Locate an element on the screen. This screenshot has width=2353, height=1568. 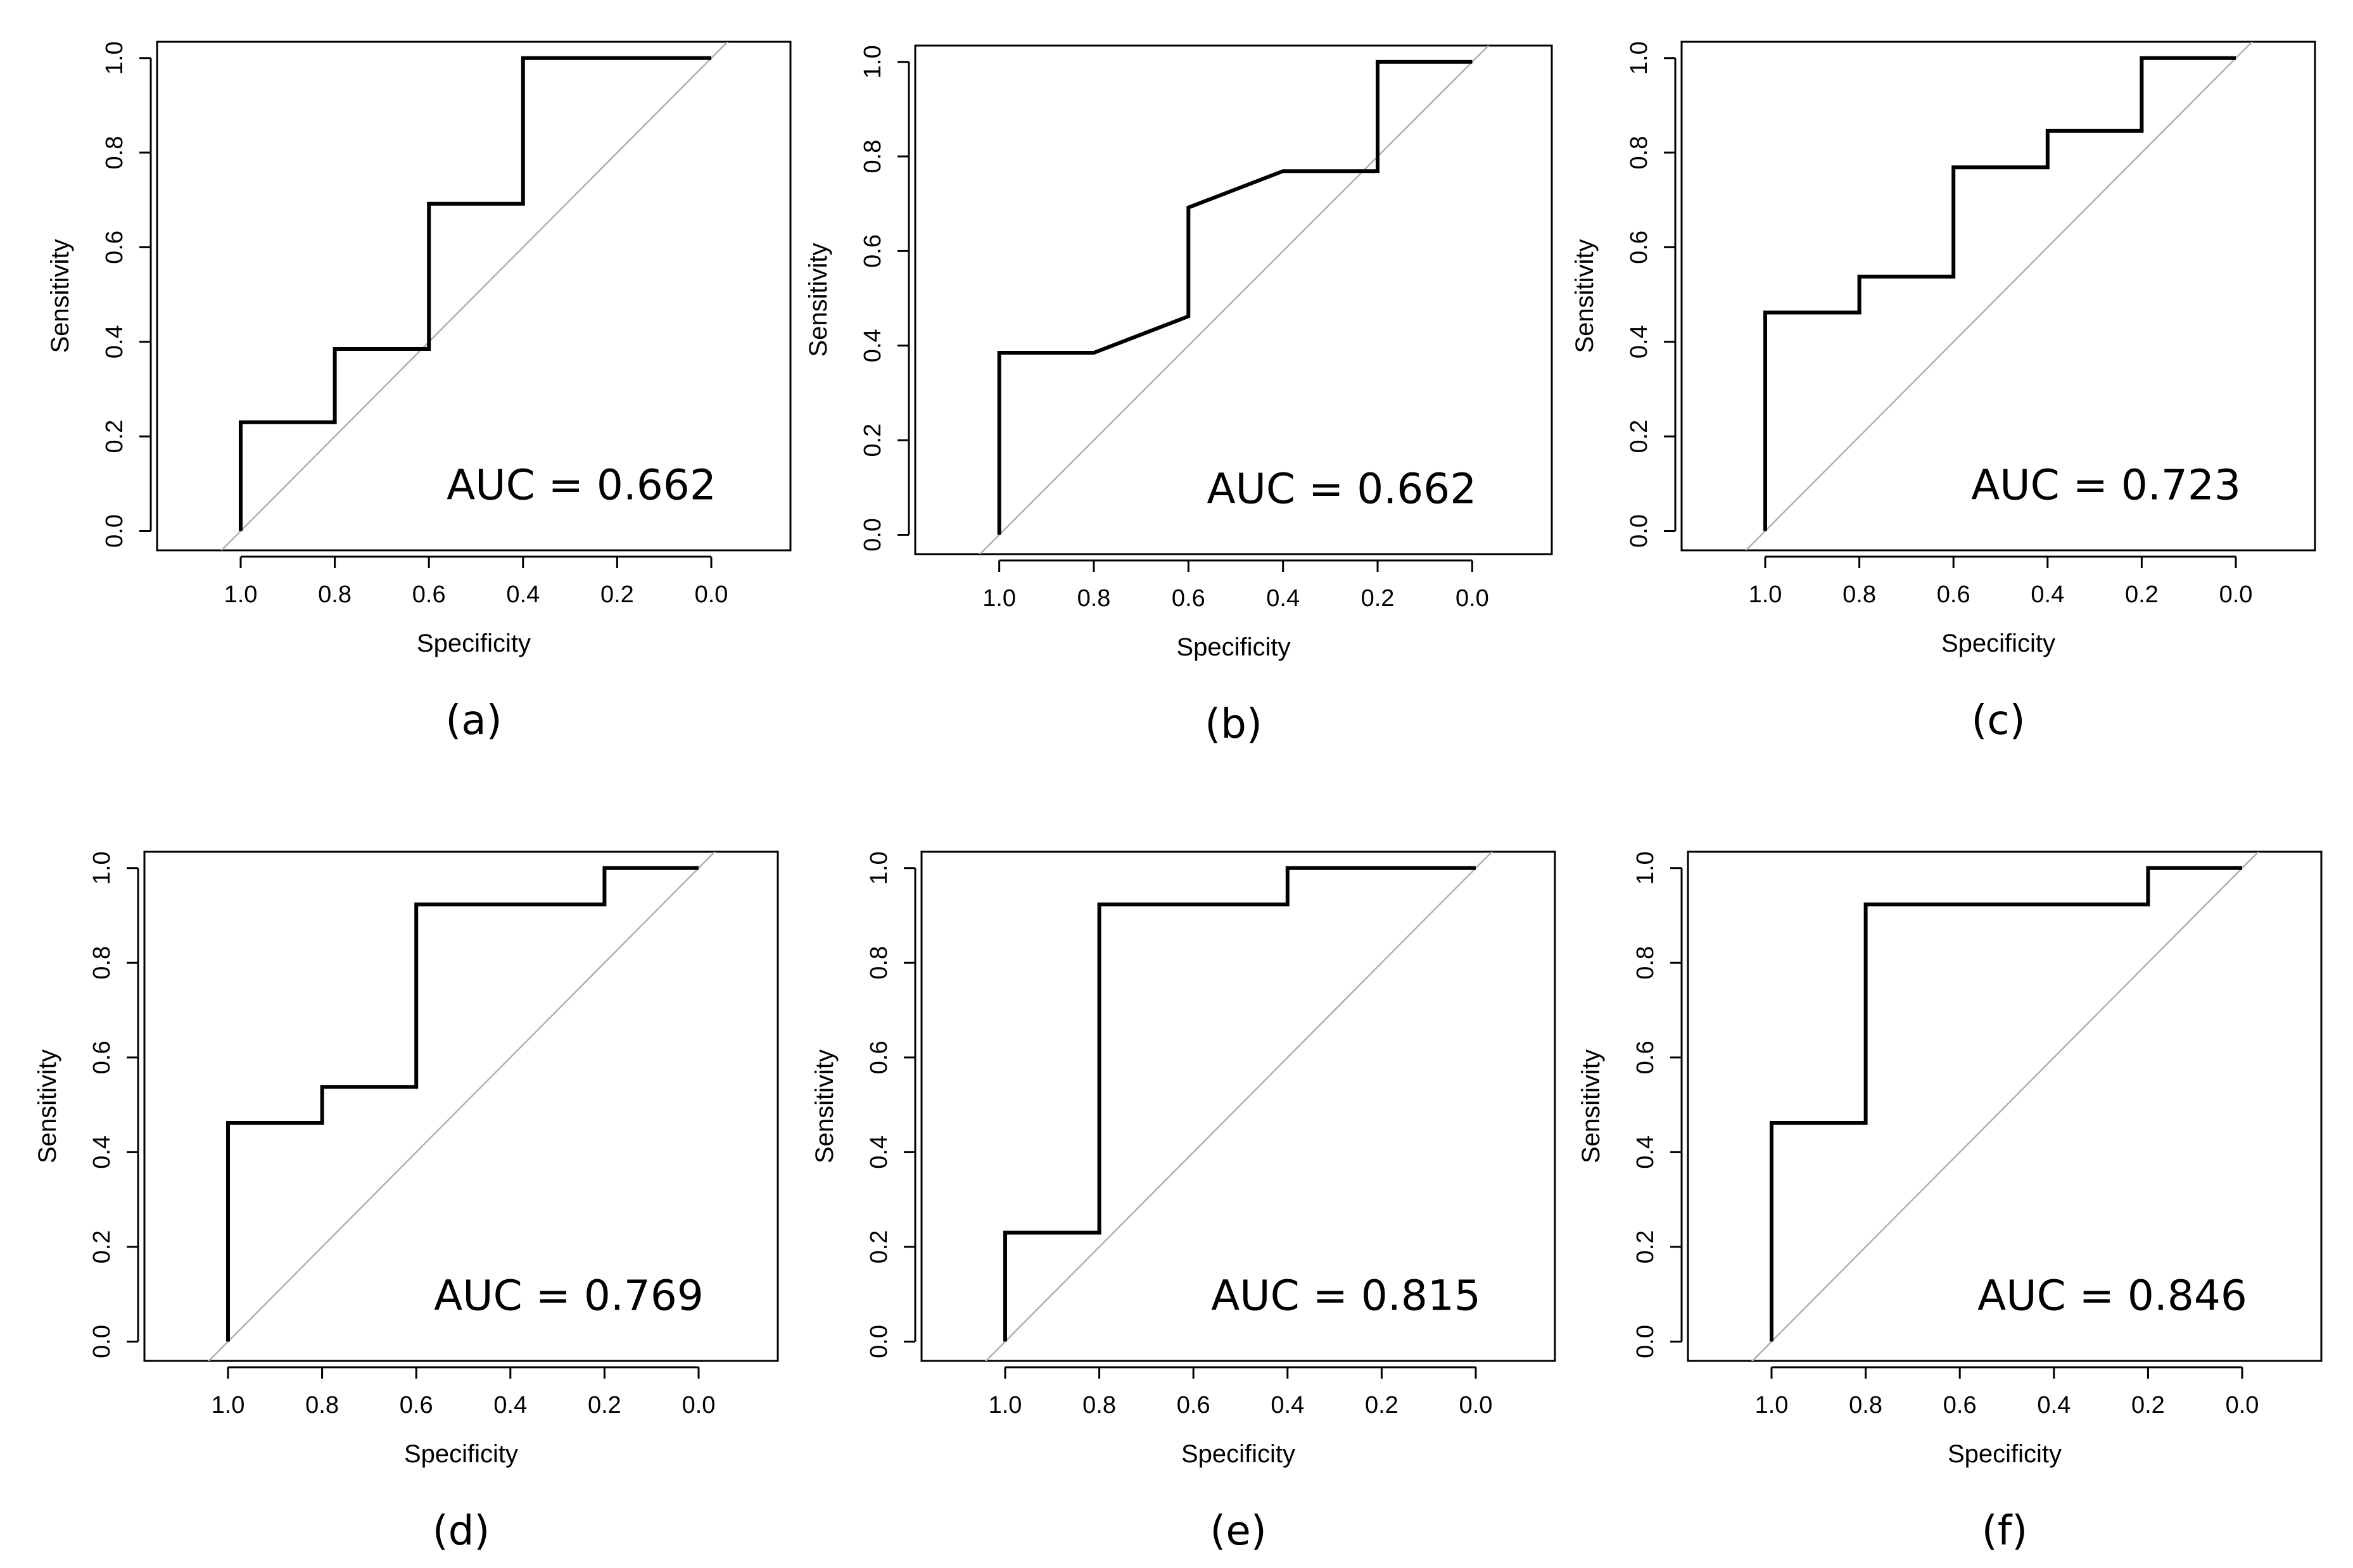
panel-d-x-tick-label: 0.4 is located at coordinates (510, 1406).